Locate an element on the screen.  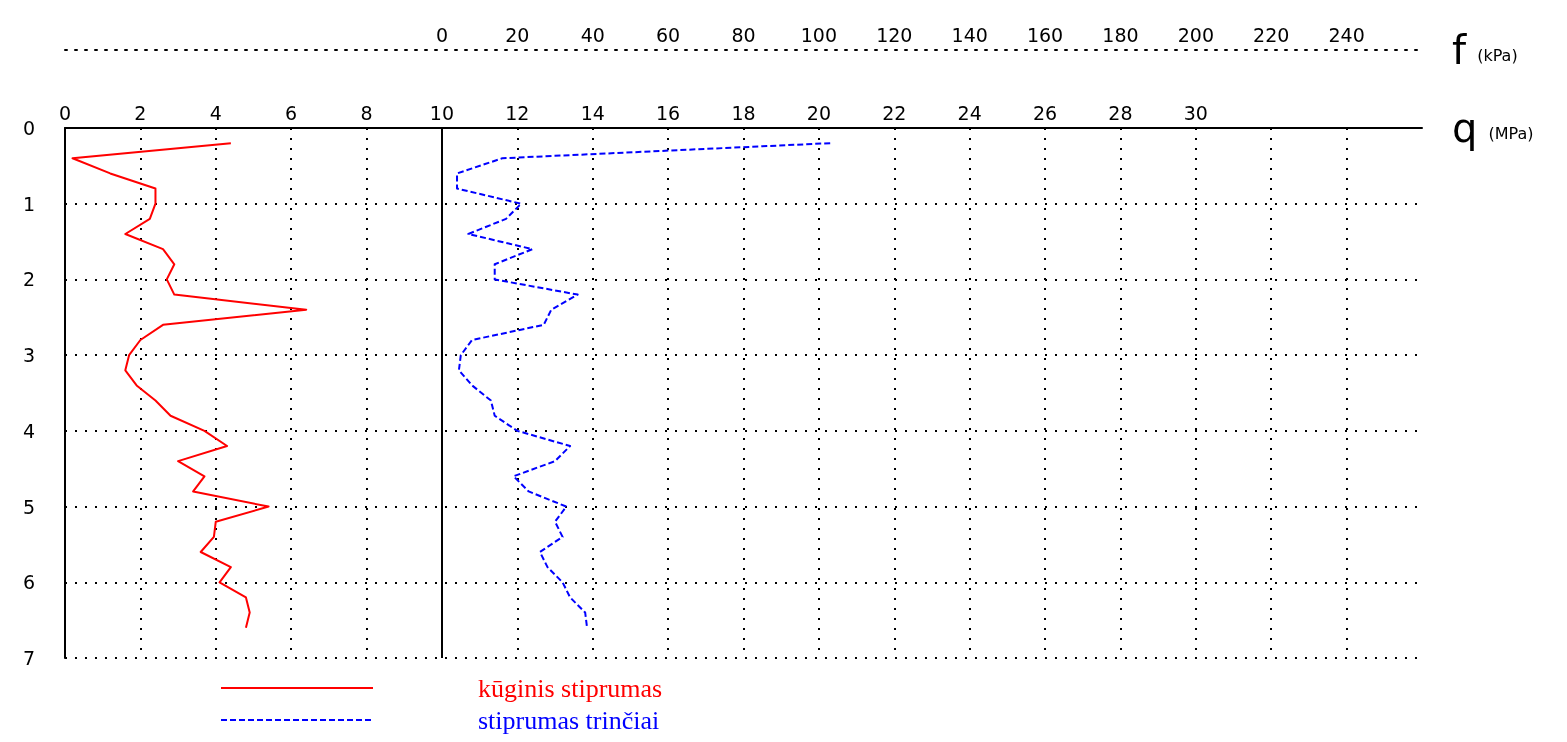
text: kūginis stiprumas is located at coordinates (570, 688).